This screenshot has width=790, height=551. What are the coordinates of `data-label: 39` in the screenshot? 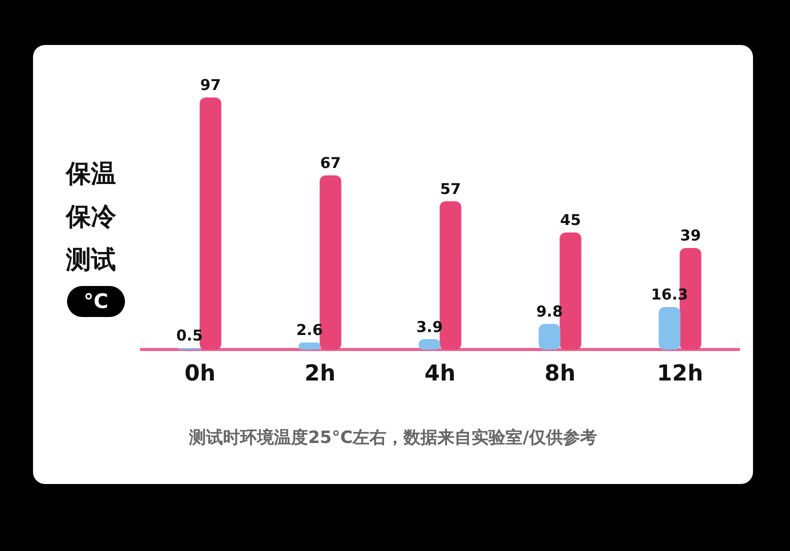 It's located at (690, 235).